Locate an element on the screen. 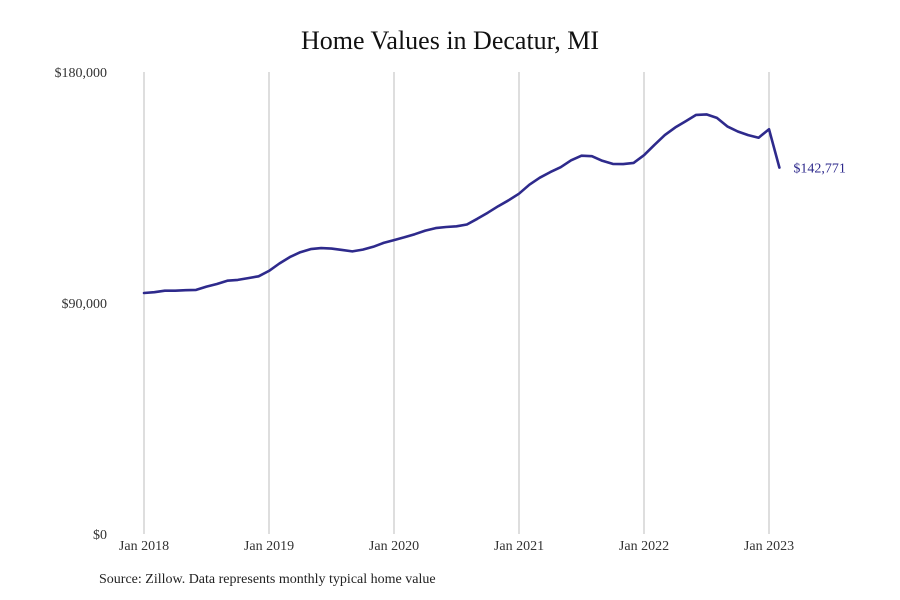 The image size is (900, 600). y-tick-label: $90,000 is located at coordinates (85, 304).